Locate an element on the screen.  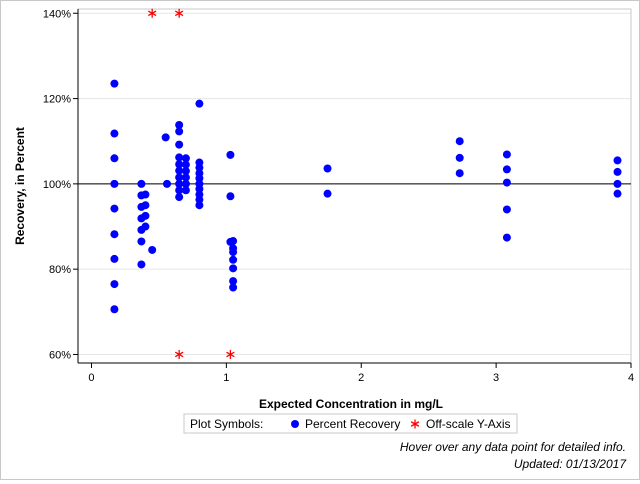
y-tick-label: 100% is located at coordinates (57, 185).